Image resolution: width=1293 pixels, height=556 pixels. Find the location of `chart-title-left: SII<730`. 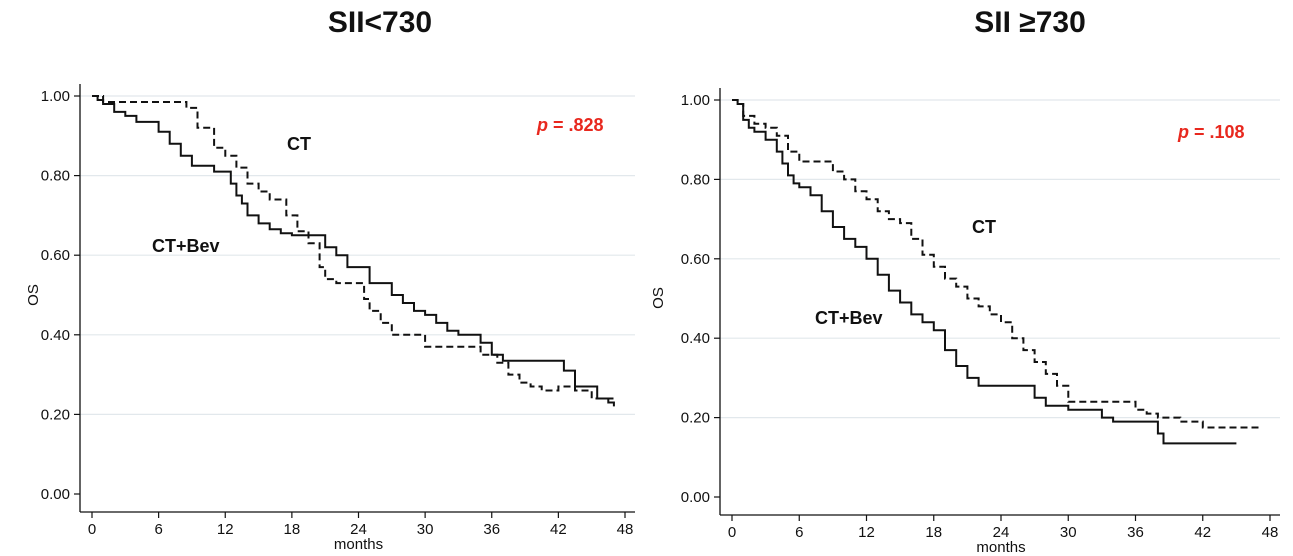

chart-title-left: SII<730 is located at coordinates (380, 22).